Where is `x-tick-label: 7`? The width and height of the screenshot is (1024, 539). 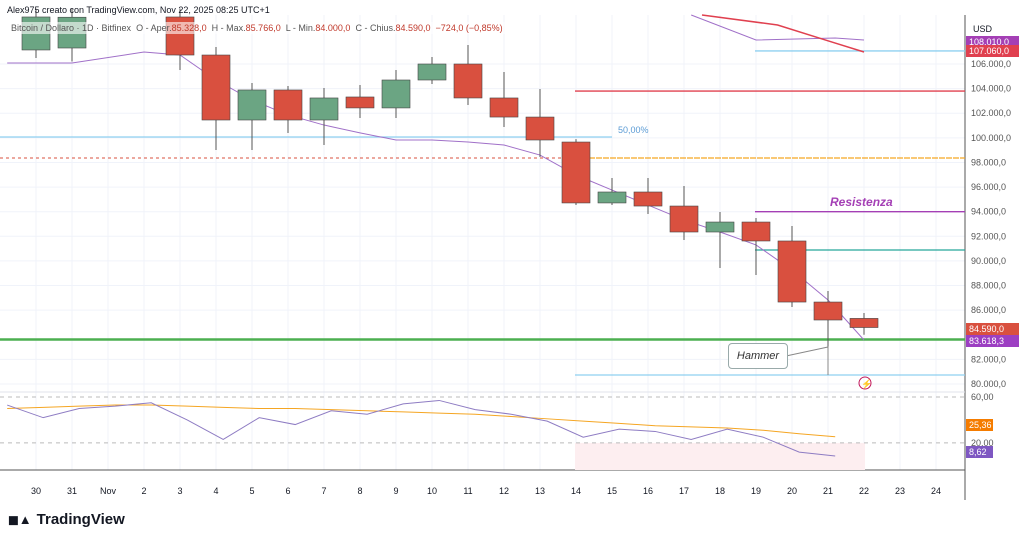 x-tick-label: 7 is located at coordinates (323, 491).